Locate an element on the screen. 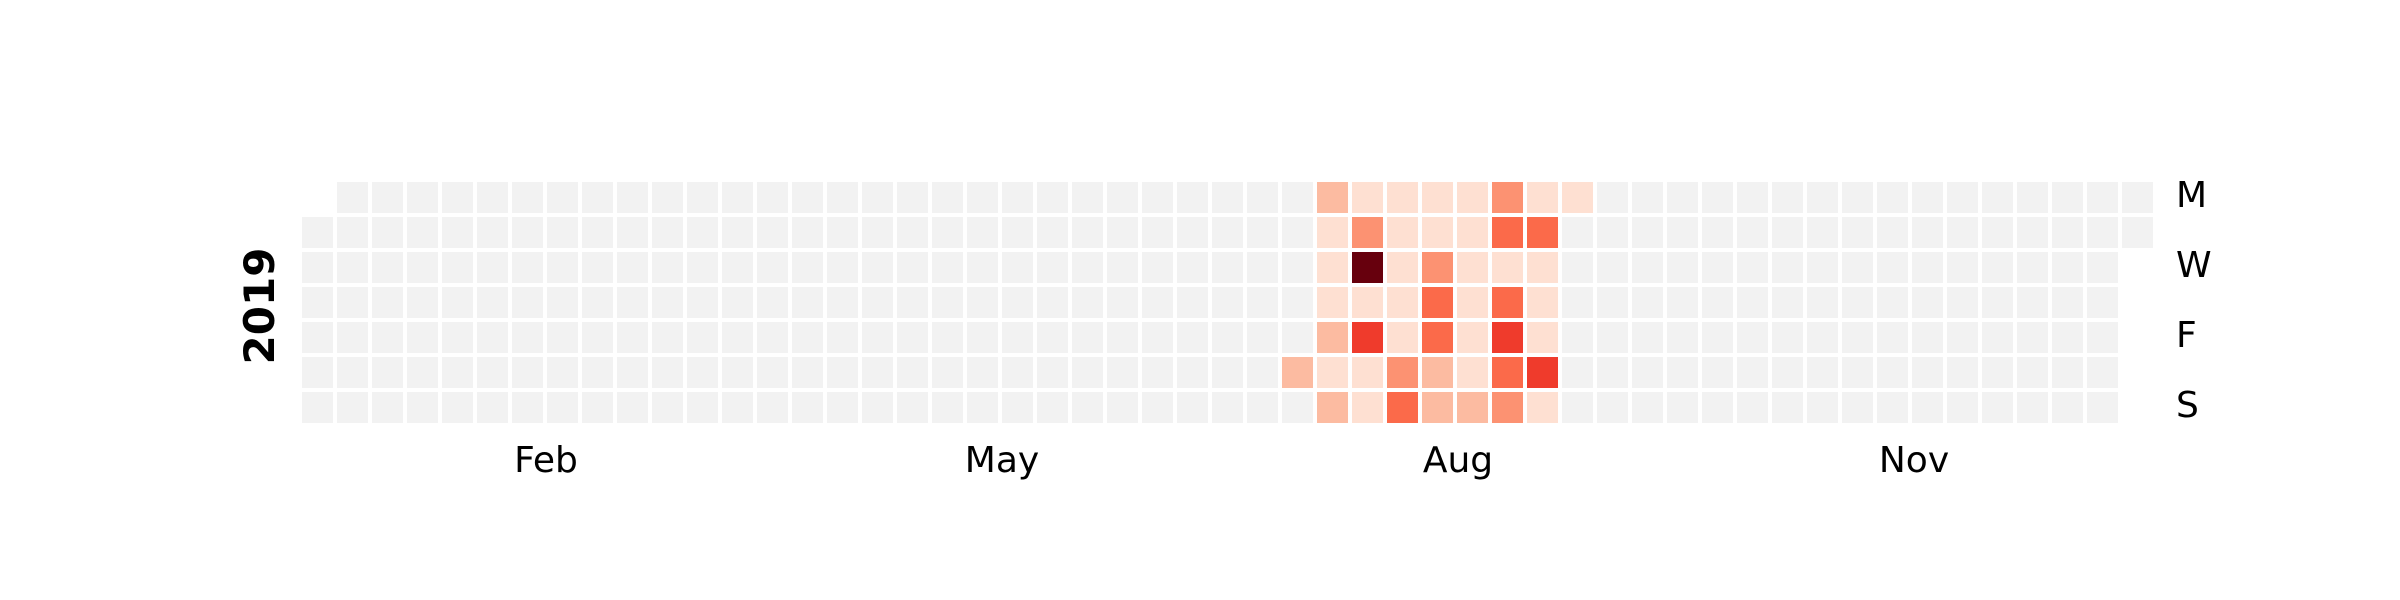  weekday-tick-labels: M W F S is located at coordinates (2194, 300).